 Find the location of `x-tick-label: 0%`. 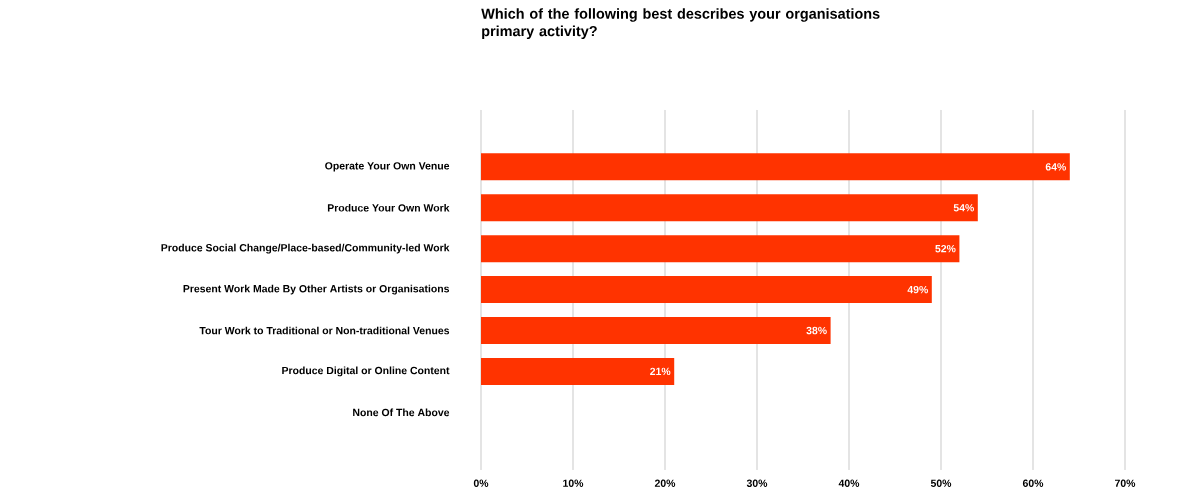

x-tick-label: 0% is located at coordinates (481, 483).